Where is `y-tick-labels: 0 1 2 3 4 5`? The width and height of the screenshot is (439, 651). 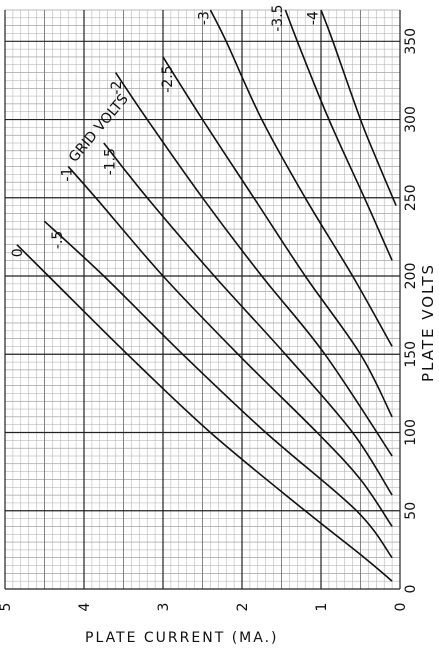
y-tick-labels: 0 1 2 3 4 5 is located at coordinates (204, 606).